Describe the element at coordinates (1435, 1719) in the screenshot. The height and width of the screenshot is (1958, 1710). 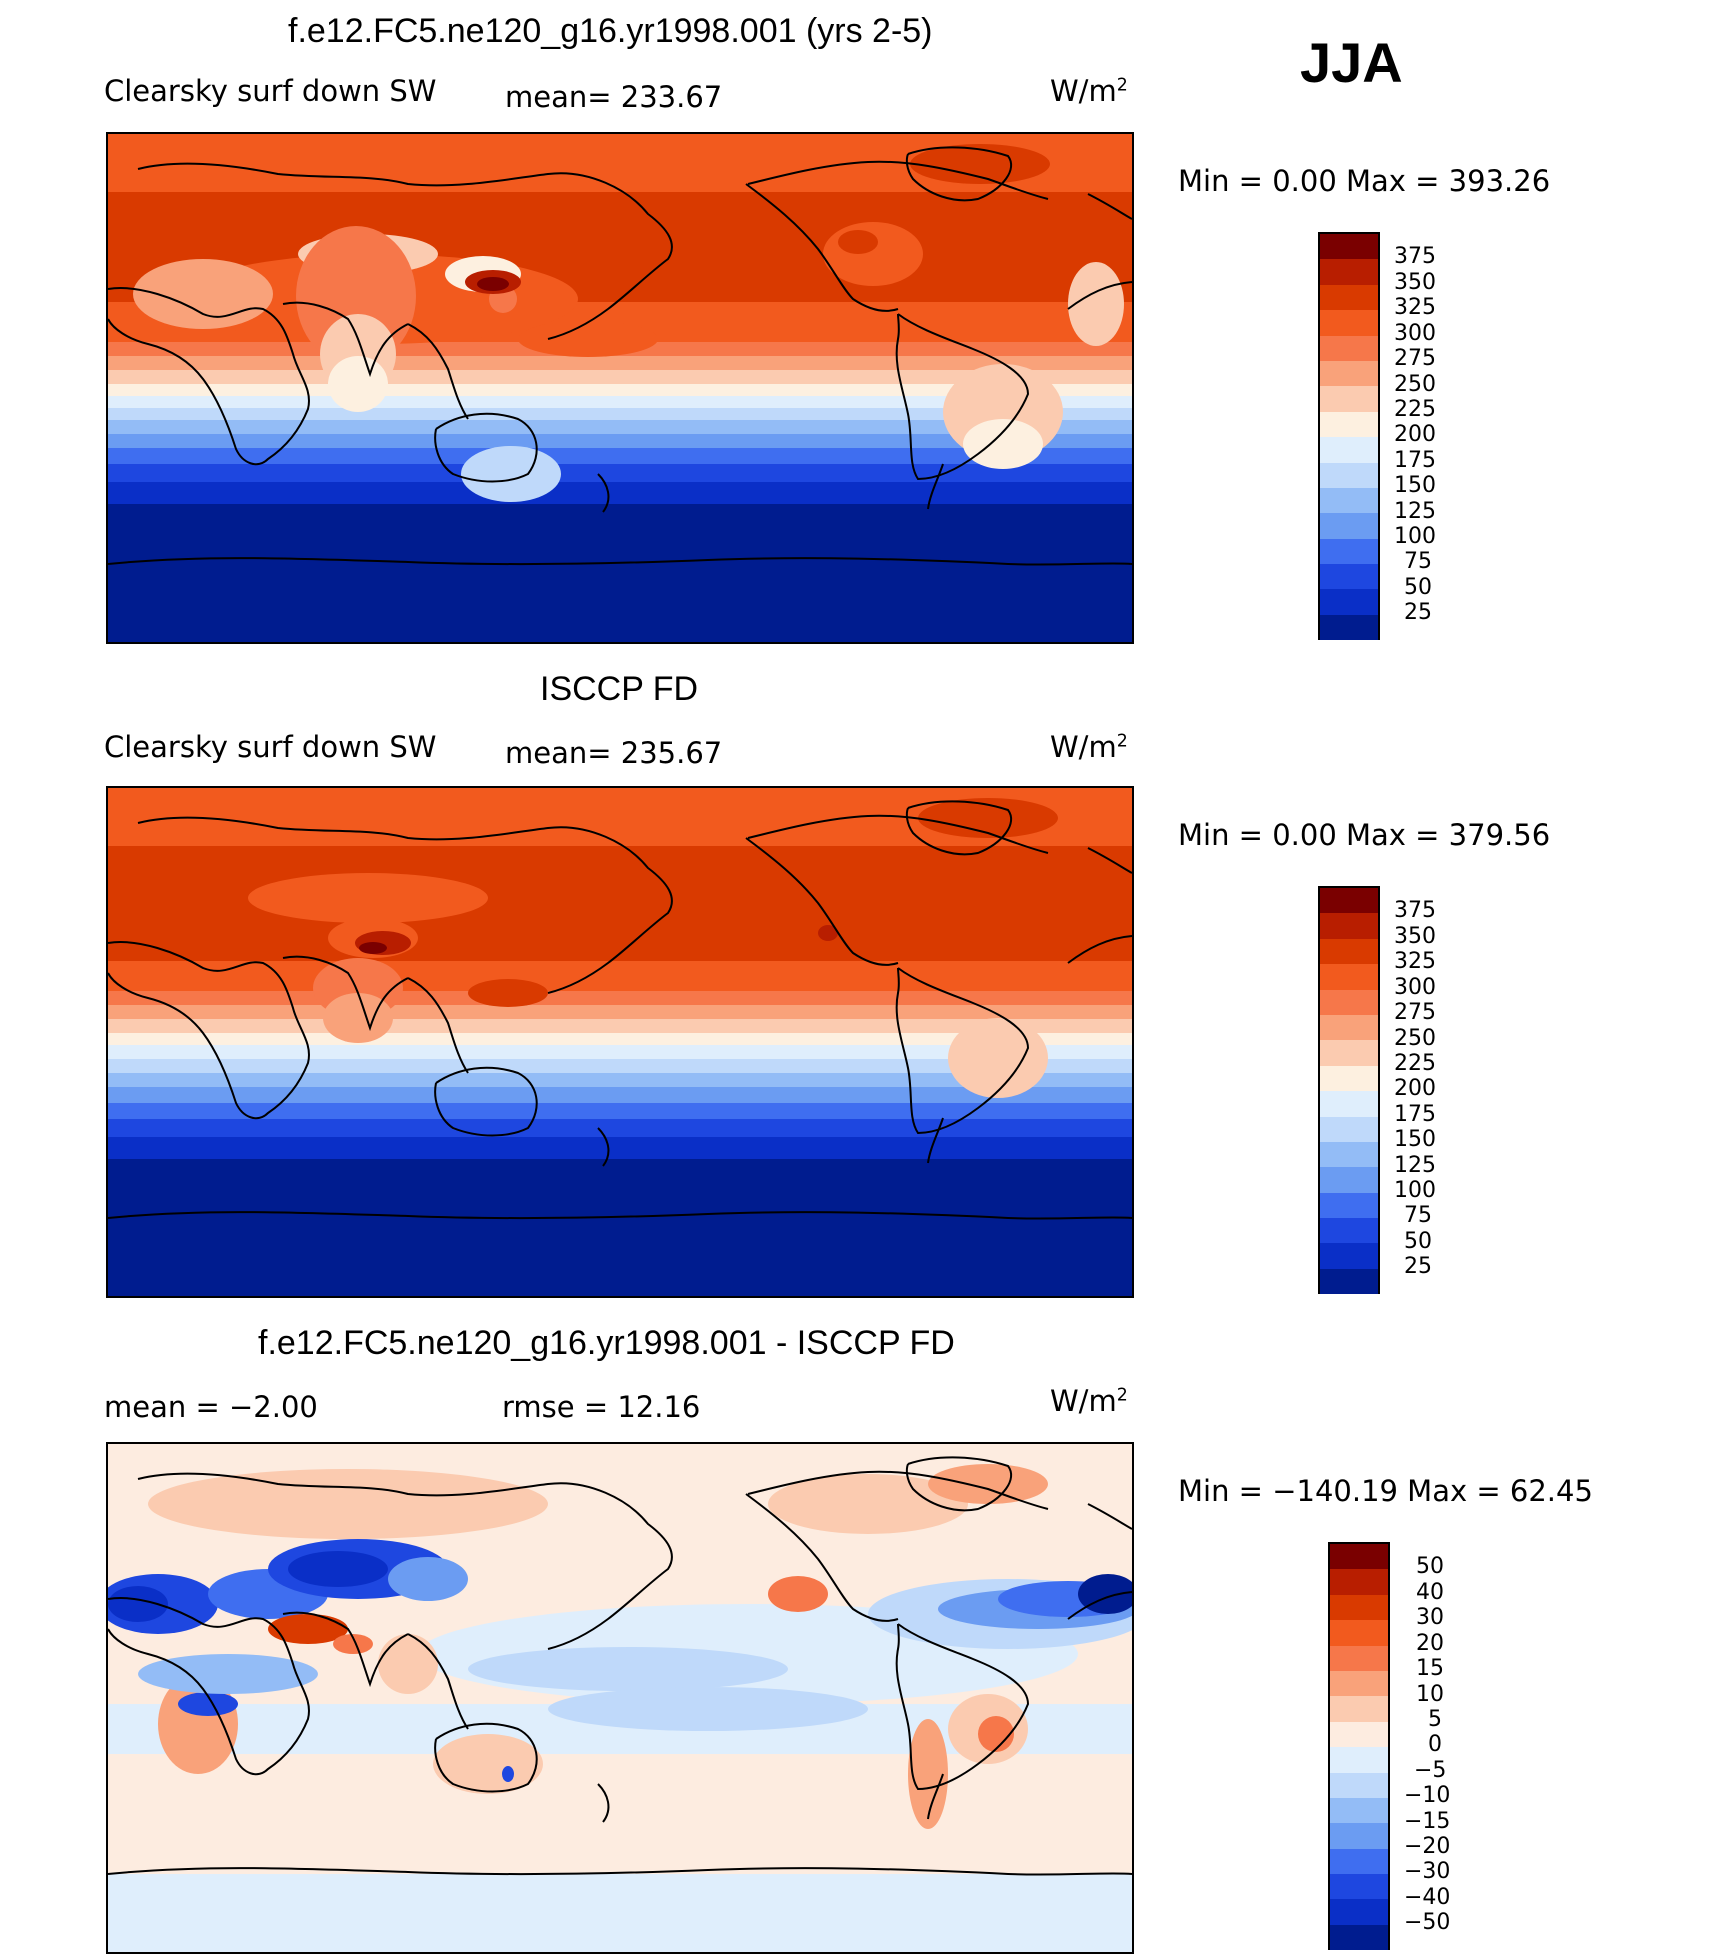
I see `p3-tick-6: 5` at that location.